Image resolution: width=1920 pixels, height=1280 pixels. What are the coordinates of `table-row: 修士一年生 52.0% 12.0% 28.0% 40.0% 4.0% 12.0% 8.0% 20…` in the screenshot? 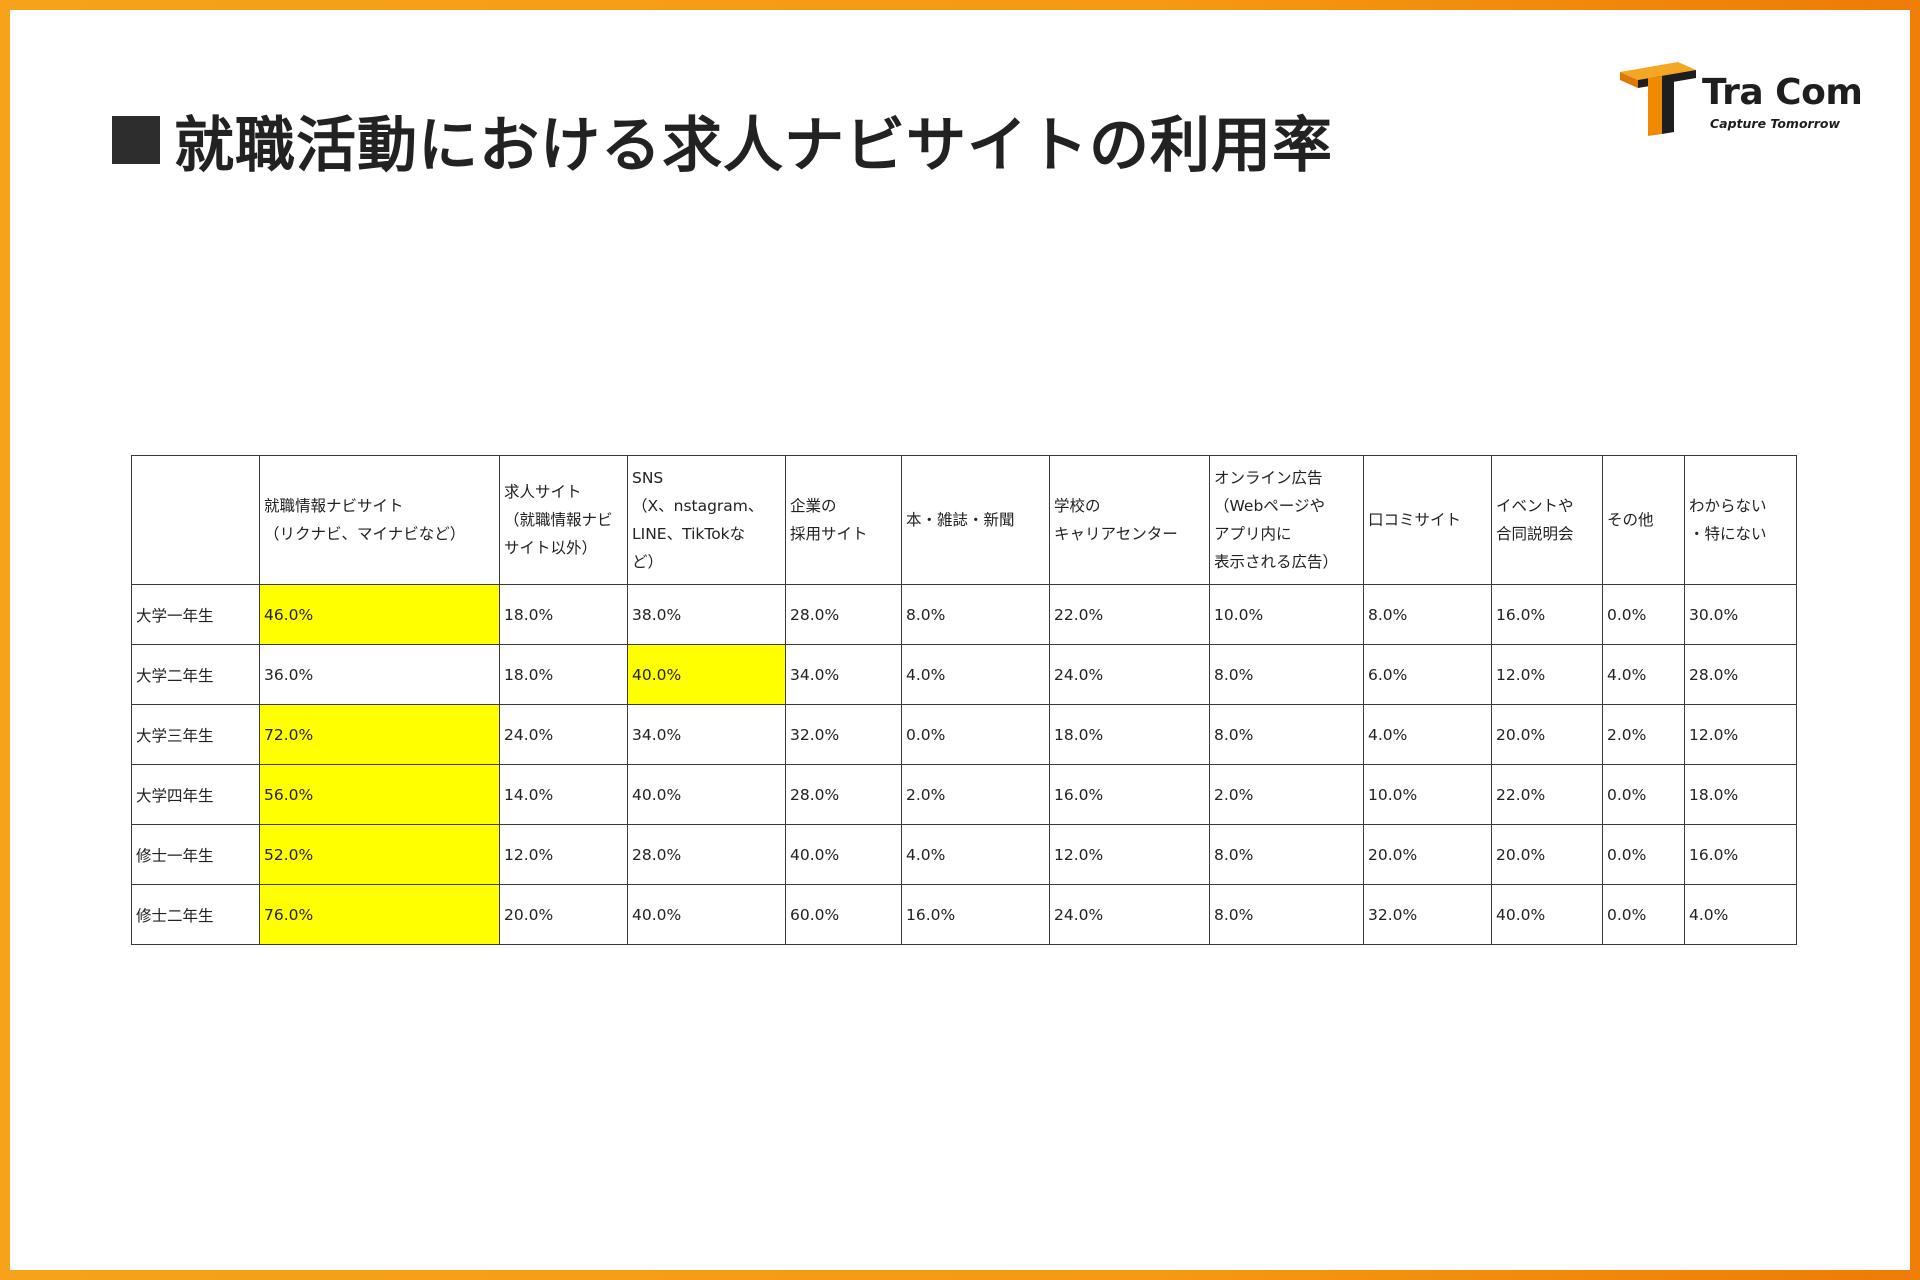 It's located at (964, 854).